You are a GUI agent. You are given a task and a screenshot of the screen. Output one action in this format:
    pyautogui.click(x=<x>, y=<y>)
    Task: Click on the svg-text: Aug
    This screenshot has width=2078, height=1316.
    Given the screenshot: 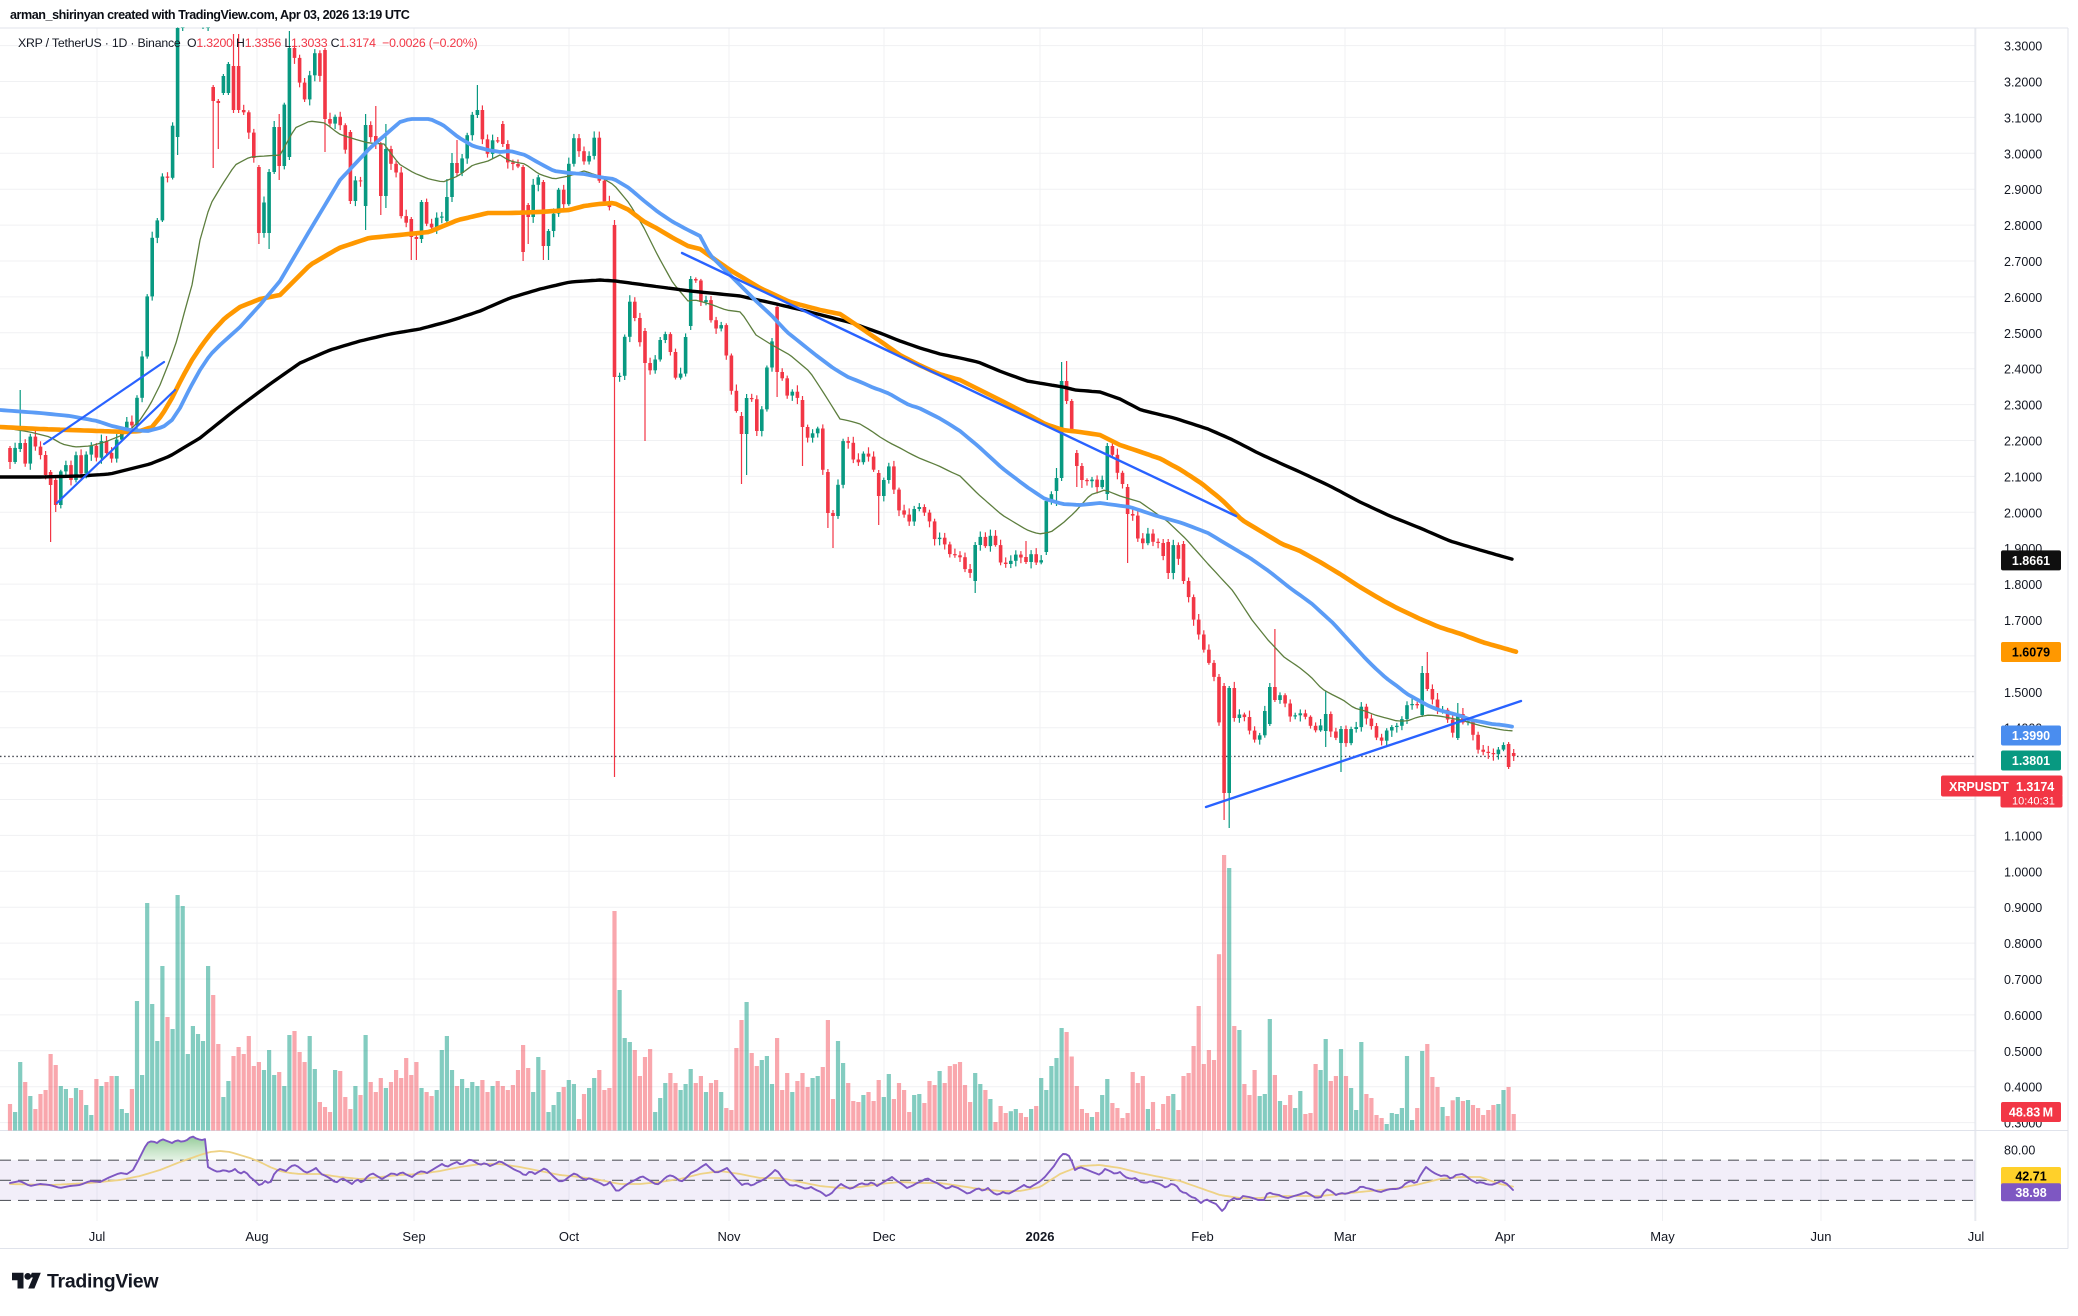 What is the action you would take?
    pyautogui.click(x=256, y=1236)
    